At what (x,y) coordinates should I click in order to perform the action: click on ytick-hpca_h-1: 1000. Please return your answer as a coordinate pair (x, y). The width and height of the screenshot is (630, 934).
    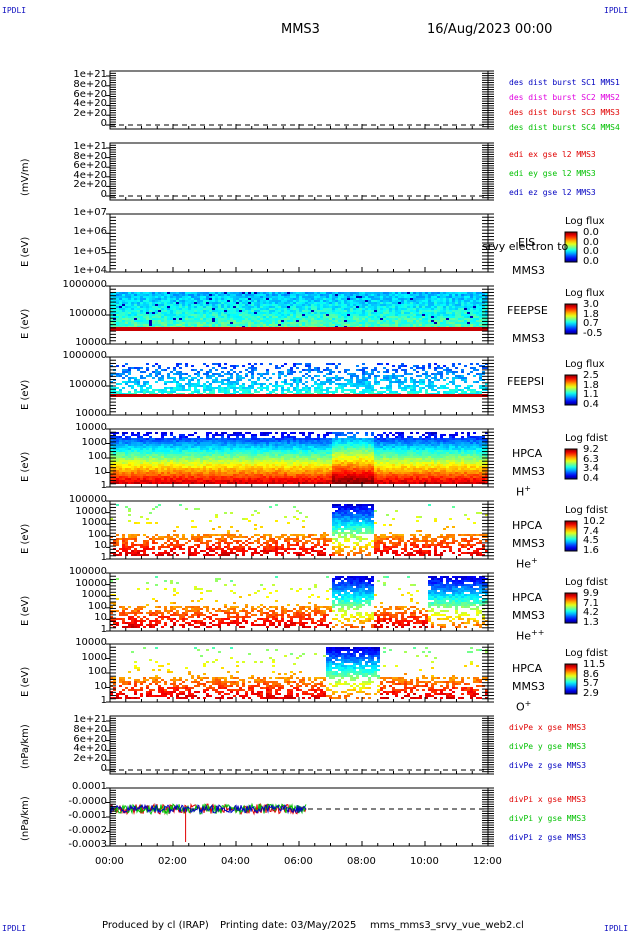
    Looking at the image, I should click on (94, 442).